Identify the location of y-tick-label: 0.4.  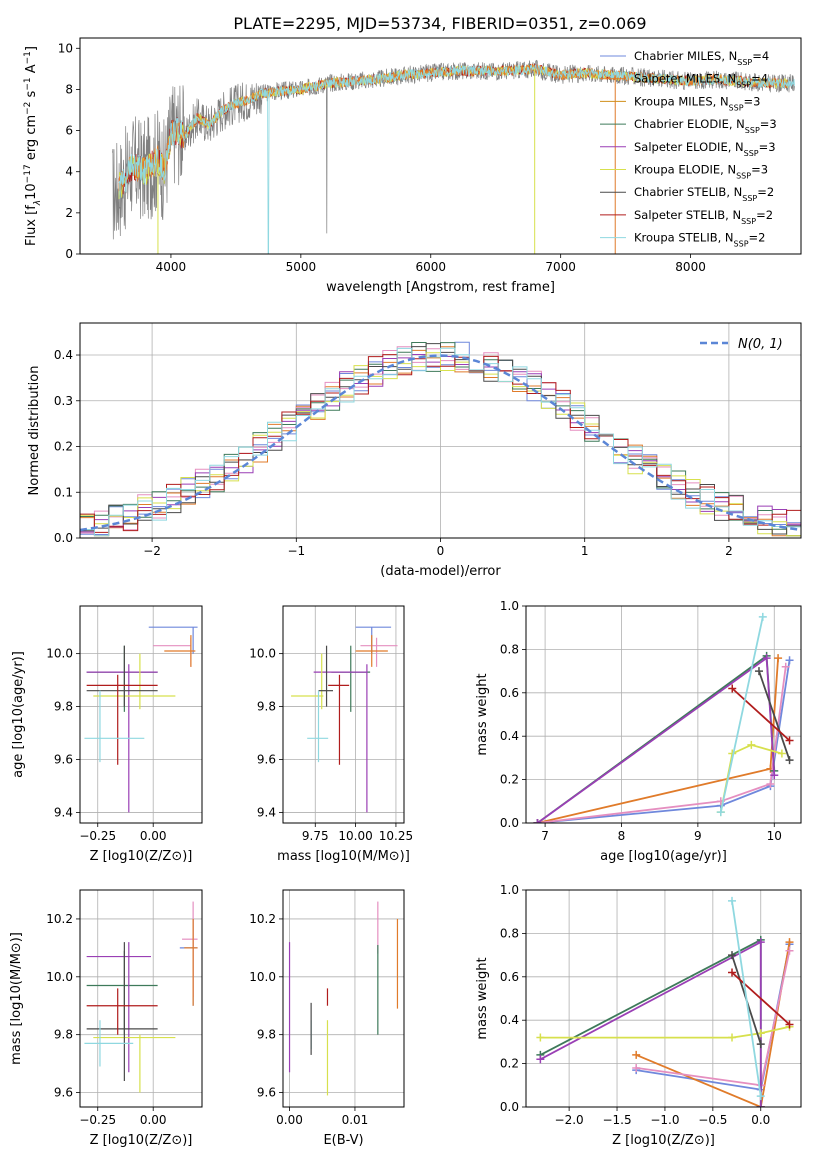
(63, 355).